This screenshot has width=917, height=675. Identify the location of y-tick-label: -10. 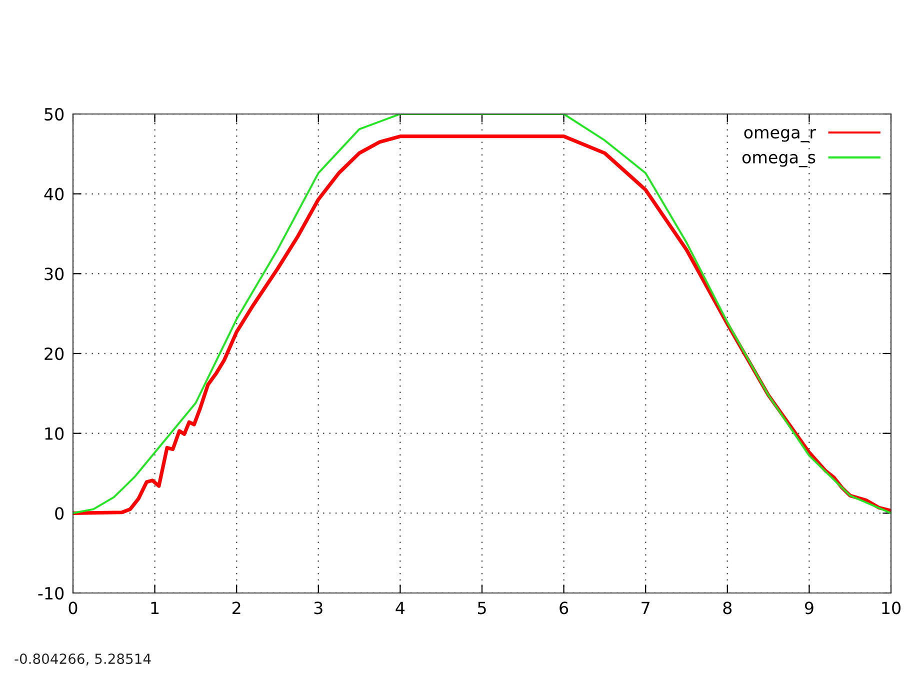
(51, 593).